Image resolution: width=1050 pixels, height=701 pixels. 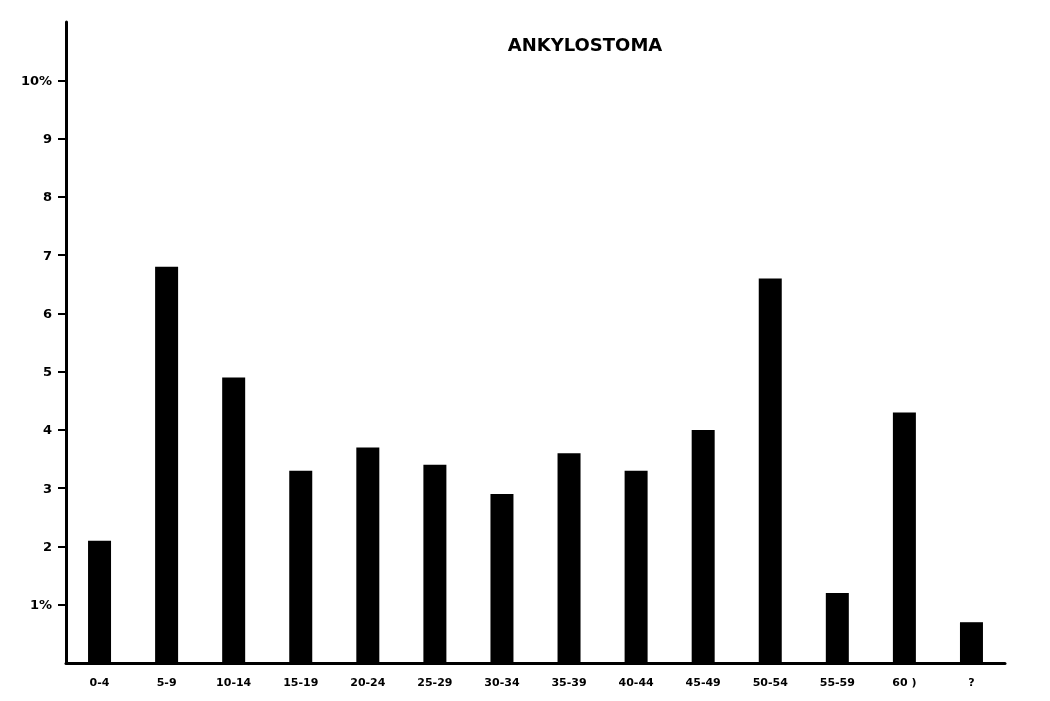 I want to click on x-tick-label: 0-4, so click(x=99, y=682).